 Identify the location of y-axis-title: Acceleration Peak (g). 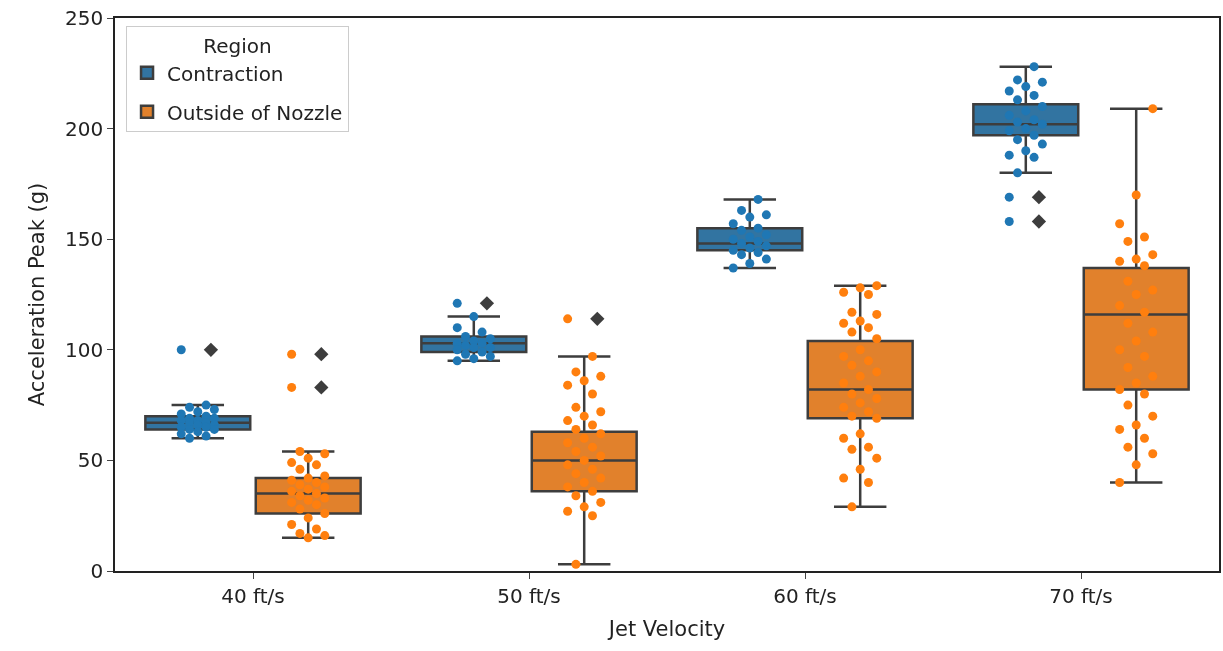
(36, 294).